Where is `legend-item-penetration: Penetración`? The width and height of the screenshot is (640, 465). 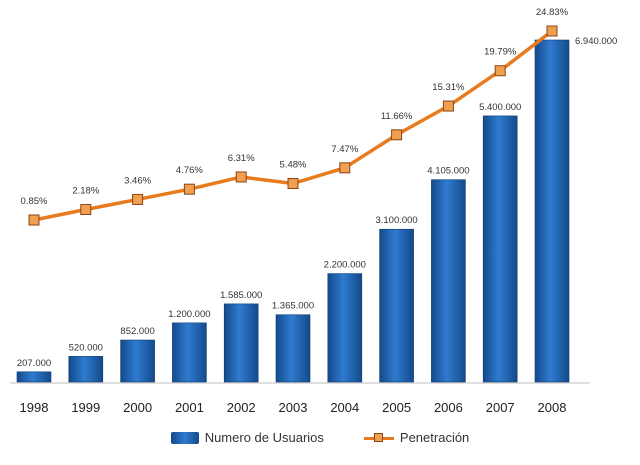
legend-item-penetration: Penetración is located at coordinates (416, 437).